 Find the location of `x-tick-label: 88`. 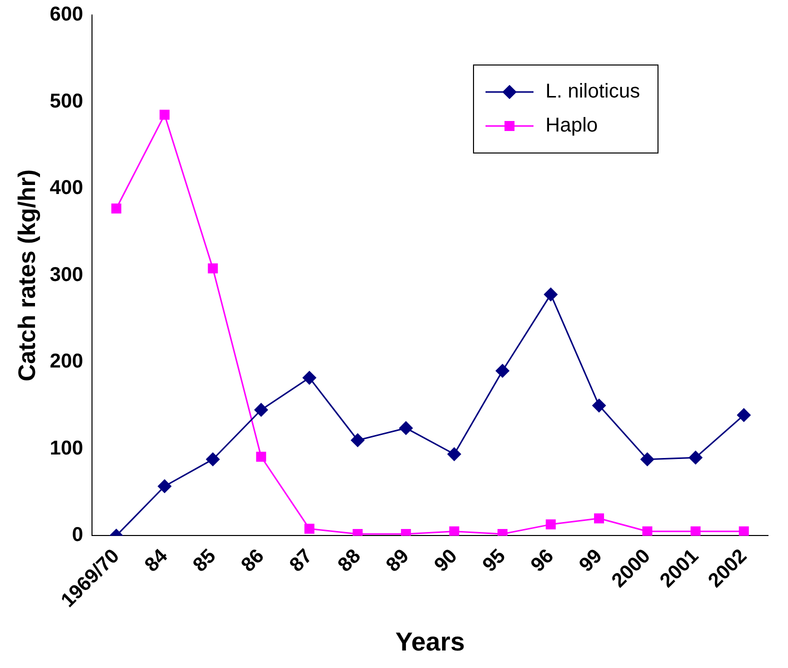

x-tick-label: 88 is located at coordinates (350, 560).